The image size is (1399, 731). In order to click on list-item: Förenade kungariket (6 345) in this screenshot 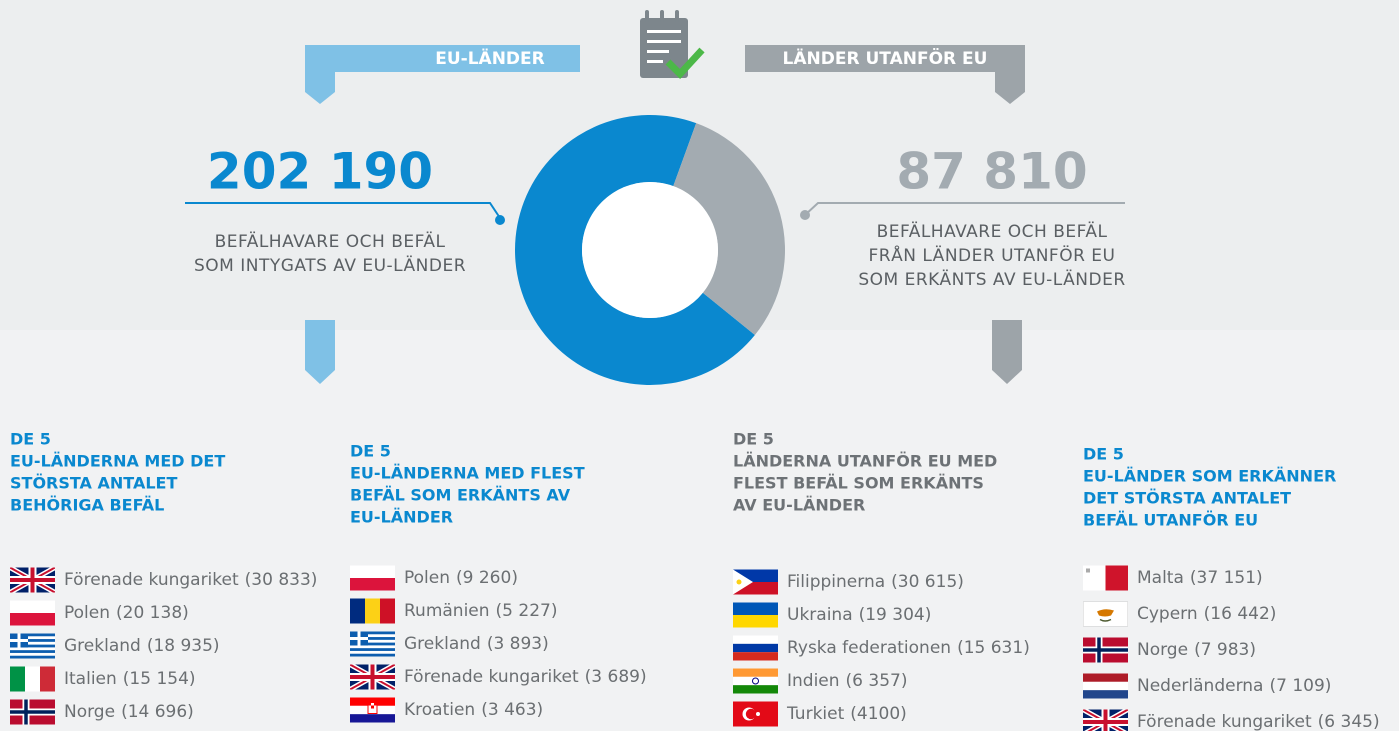, I will do `click(1258, 721)`.